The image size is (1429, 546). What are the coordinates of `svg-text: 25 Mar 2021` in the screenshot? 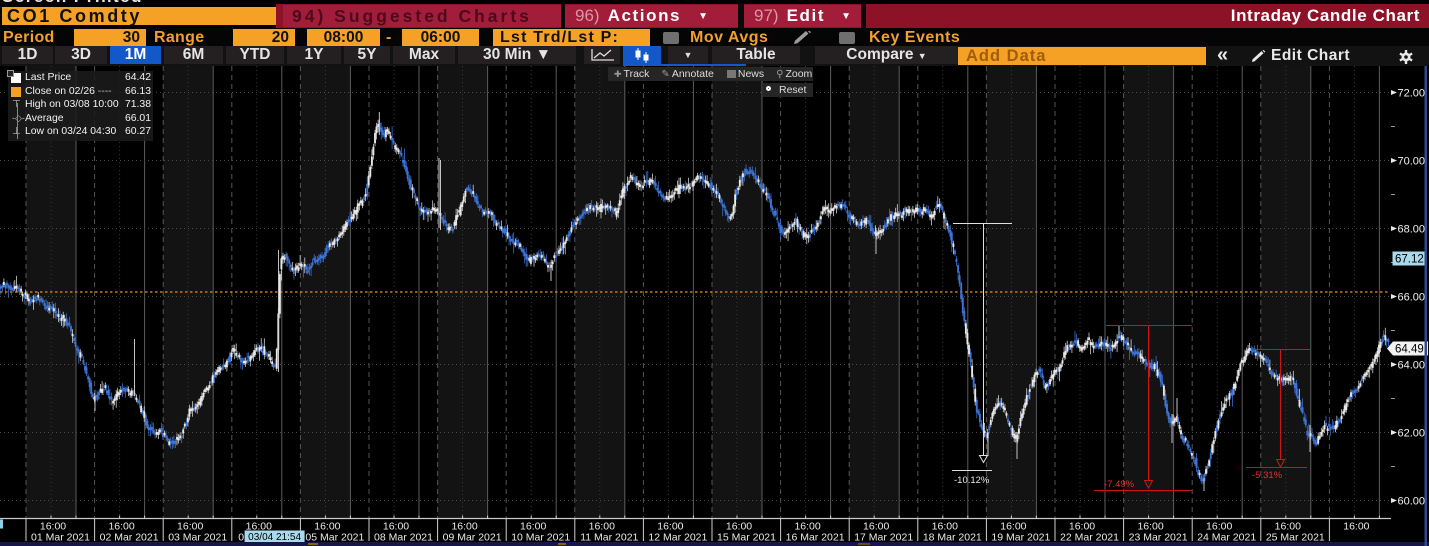 It's located at (1295, 538).